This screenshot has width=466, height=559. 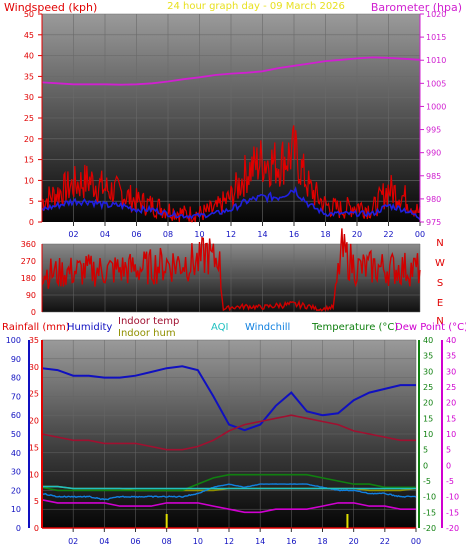 What do you see at coordinates (104, 541) in the screenshot?
I see `hour-tick-label: 04` at bounding box center [104, 541].